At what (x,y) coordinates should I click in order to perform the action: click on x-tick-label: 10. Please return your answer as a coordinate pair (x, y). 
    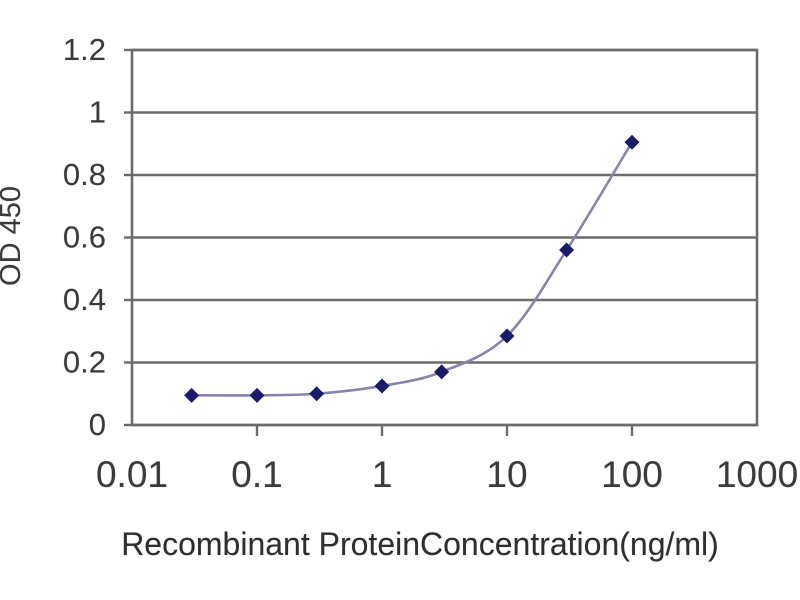
    Looking at the image, I should click on (506, 474).